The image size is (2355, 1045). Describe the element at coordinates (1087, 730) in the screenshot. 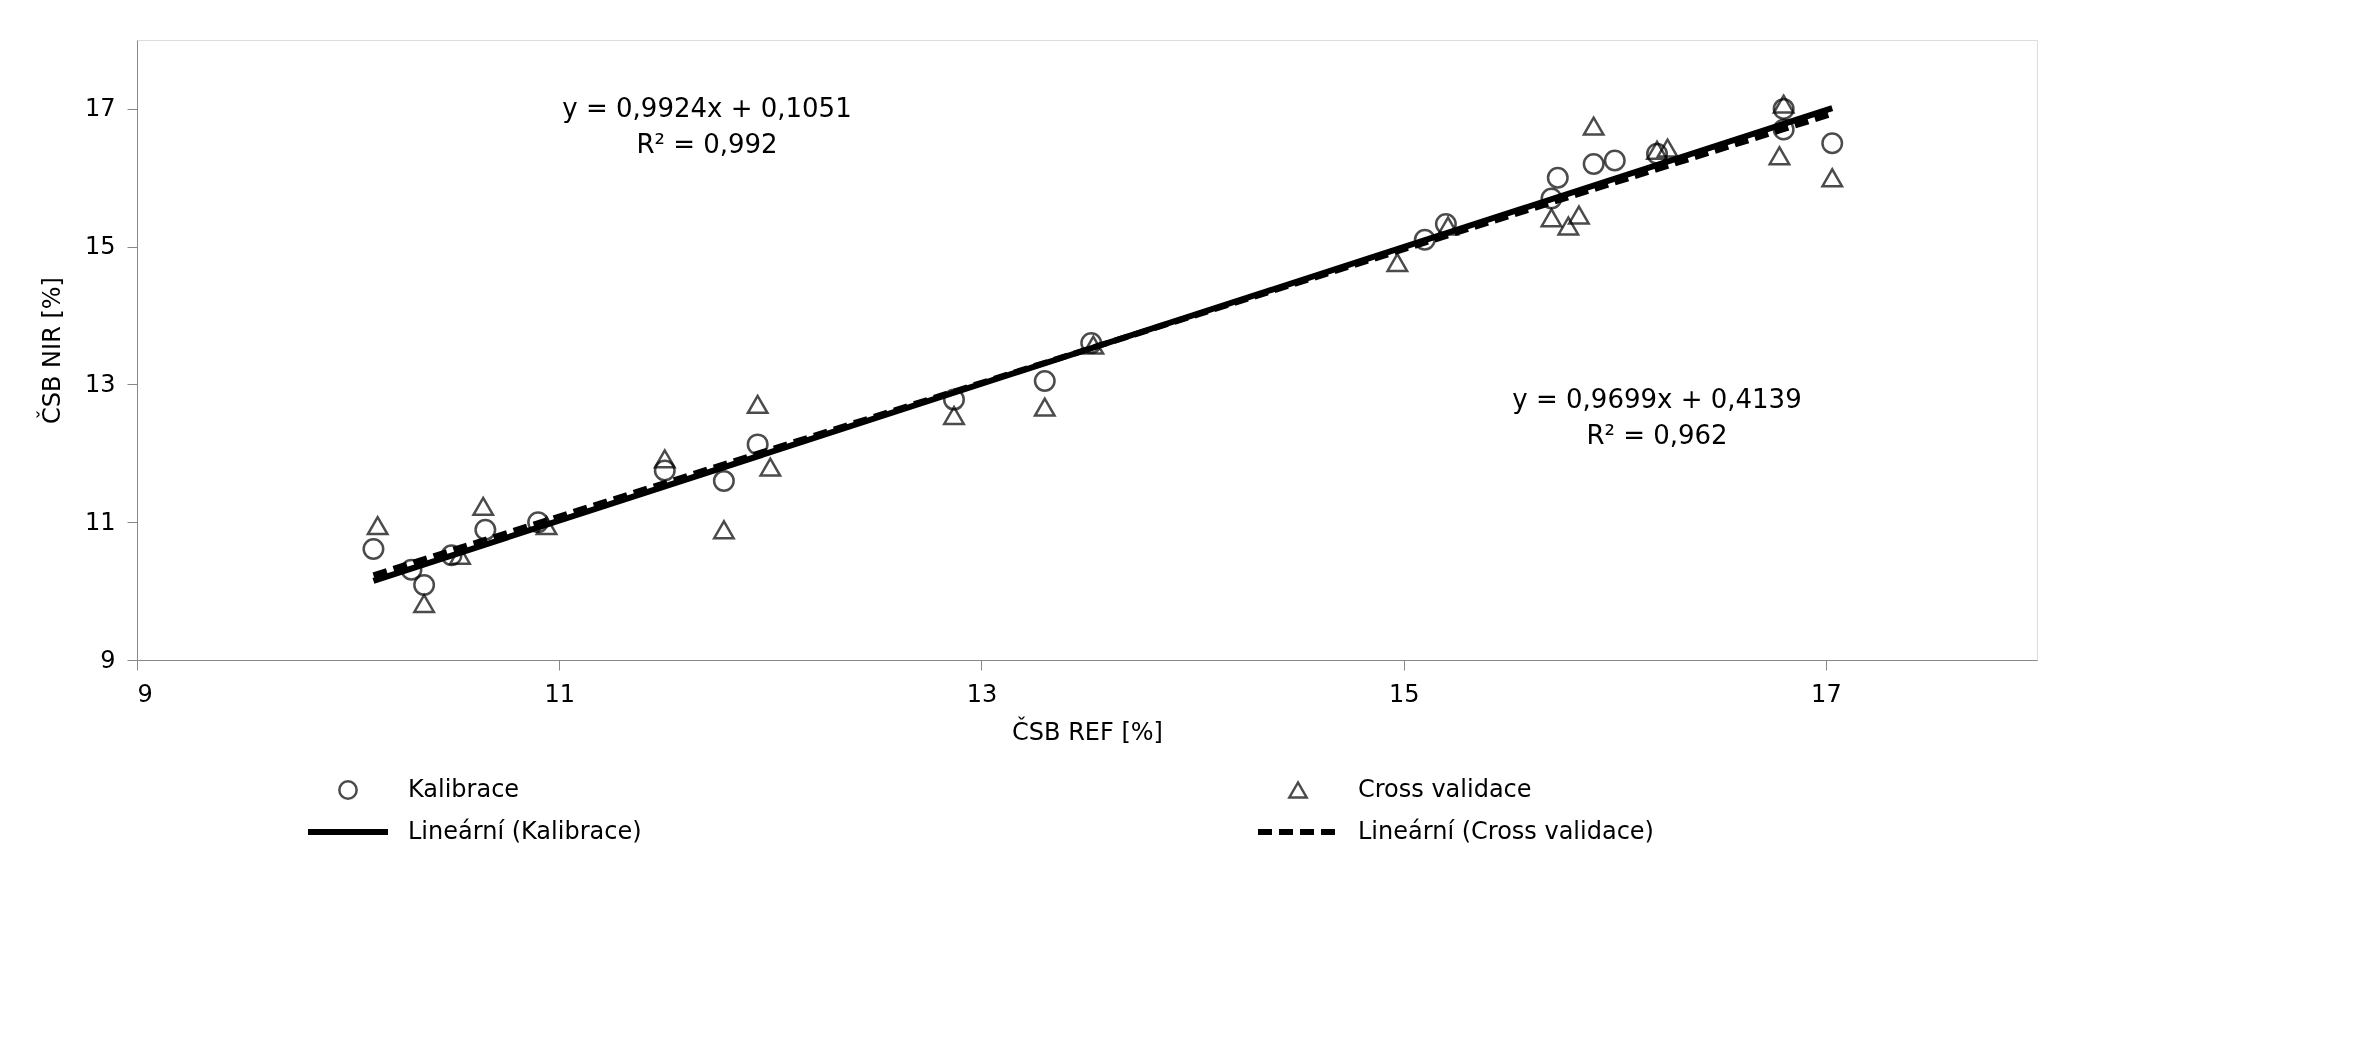

I see `x-axis-title: ČSB REF [%]` at that location.